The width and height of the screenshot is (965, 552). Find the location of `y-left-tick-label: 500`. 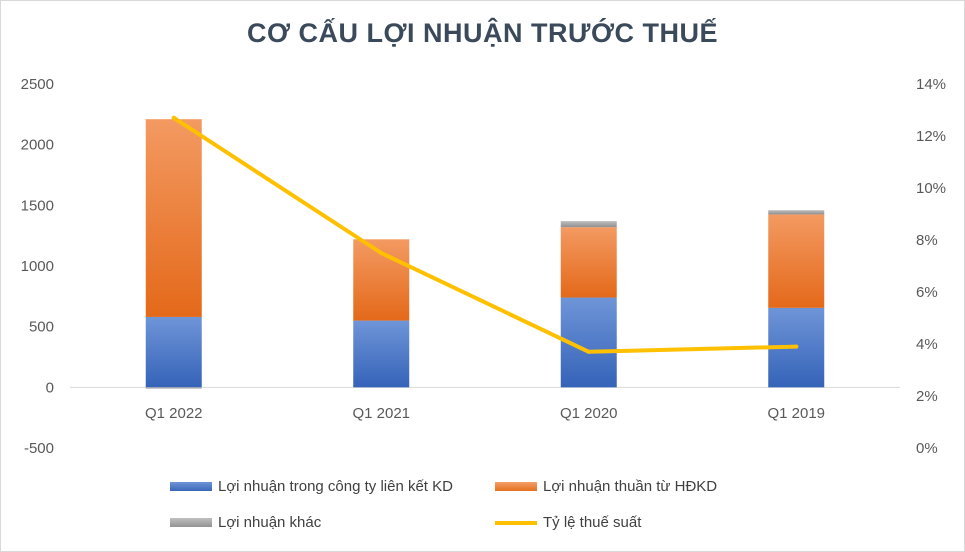

y-left-tick-label: 500 is located at coordinates (41, 327).